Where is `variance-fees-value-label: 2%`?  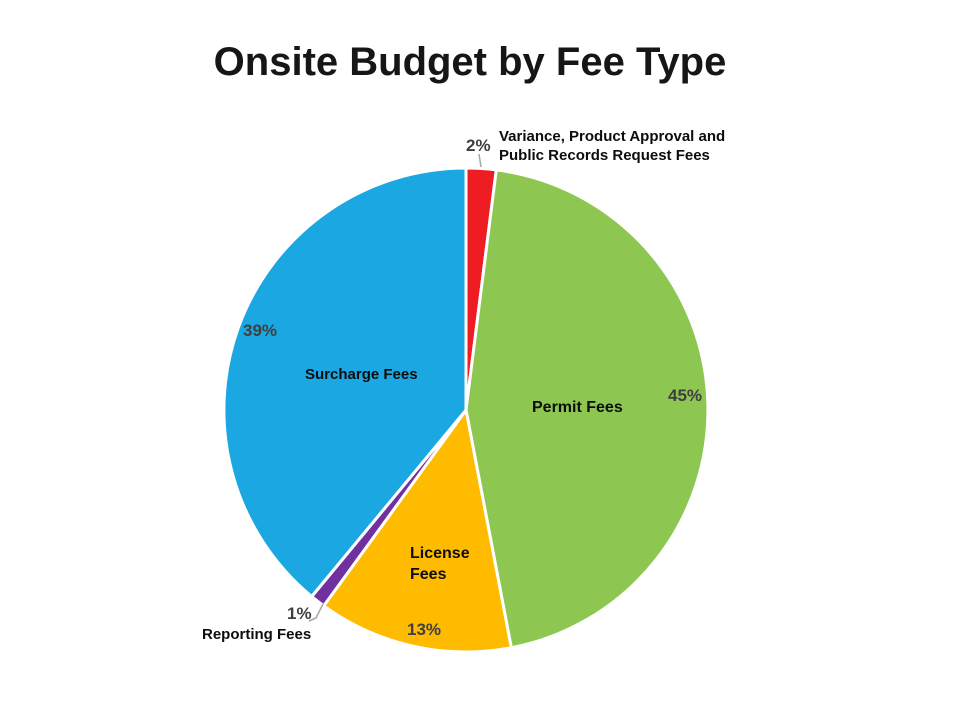
variance-fees-value-label: 2% is located at coordinates (478, 145).